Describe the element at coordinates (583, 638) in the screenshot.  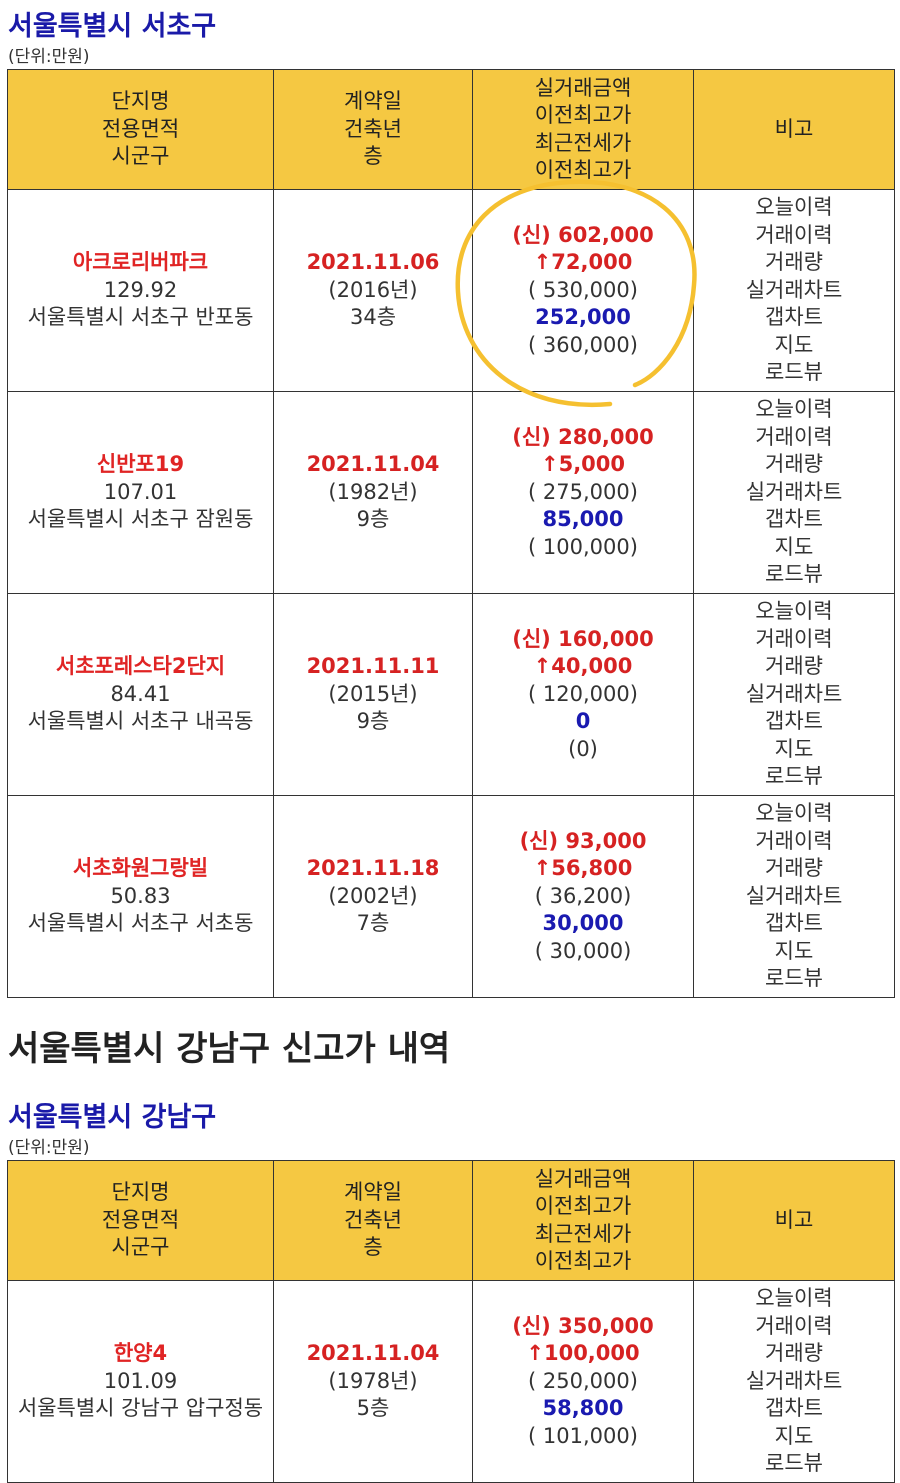
I see `deal-price: (신) 160,000` at that location.